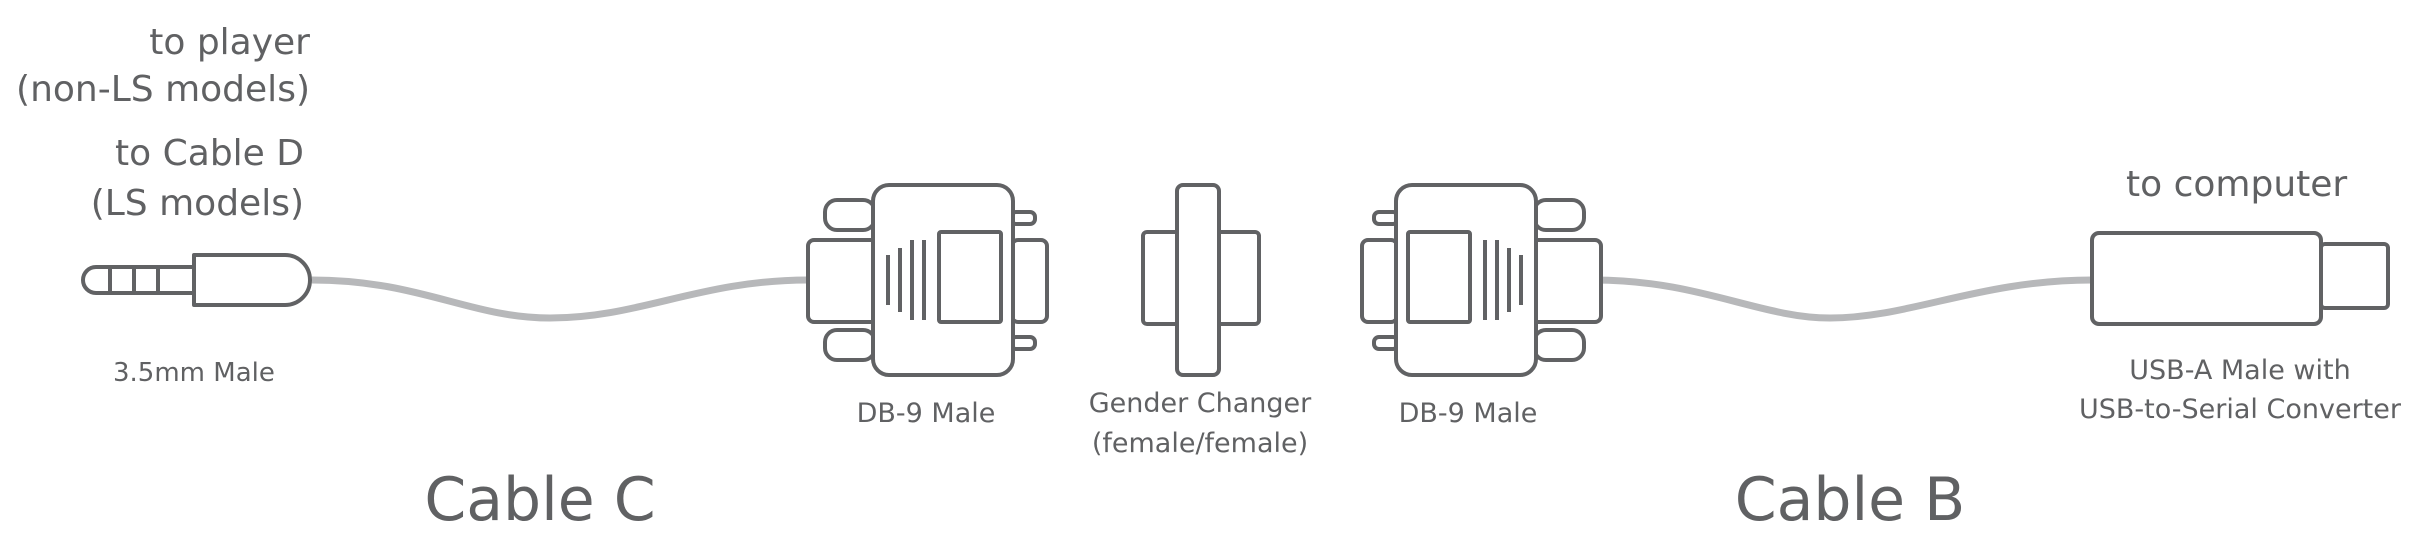  I want to click on label-to-player: to player, so click(229, 42).